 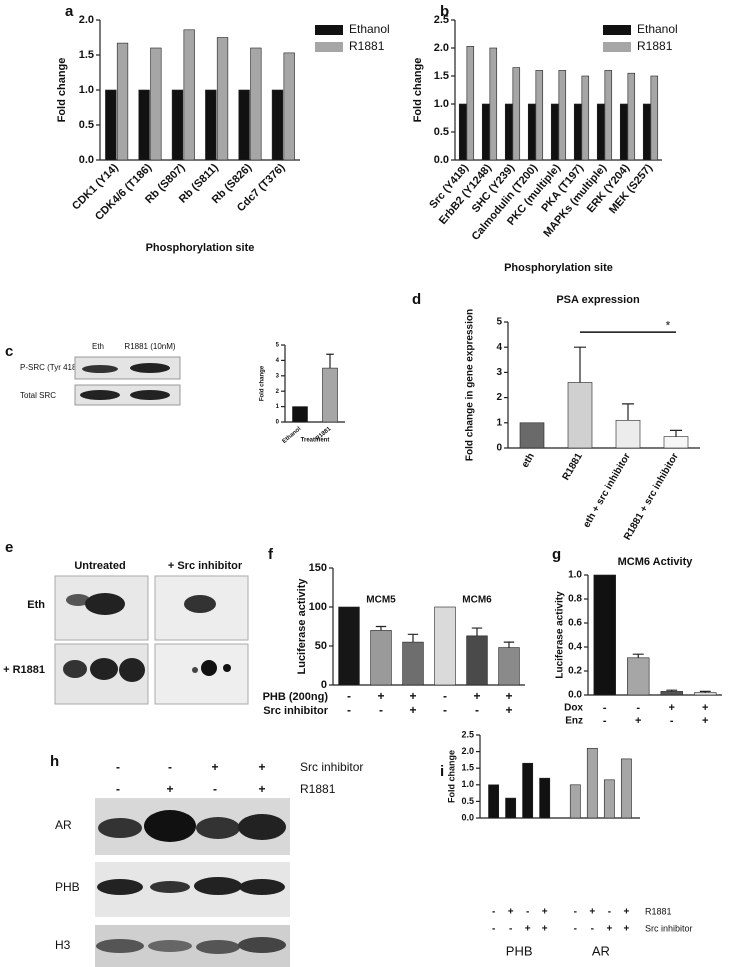 What do you see at coordinates (302, 626) in the screenshot?
I see `y-axis-label: Luciferase activity` at bounding box center [302, 626].